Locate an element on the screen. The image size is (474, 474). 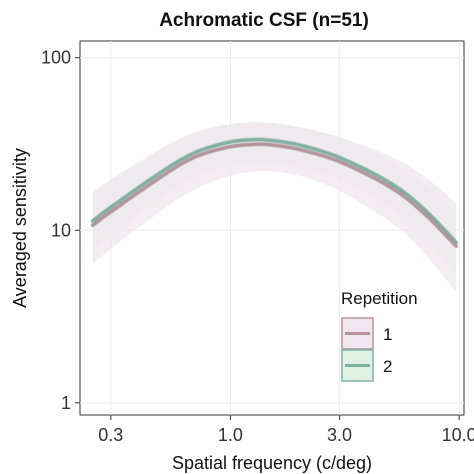
x-axis-label: Spatial frequency (c/deg) is located at coordinates (272, 463).